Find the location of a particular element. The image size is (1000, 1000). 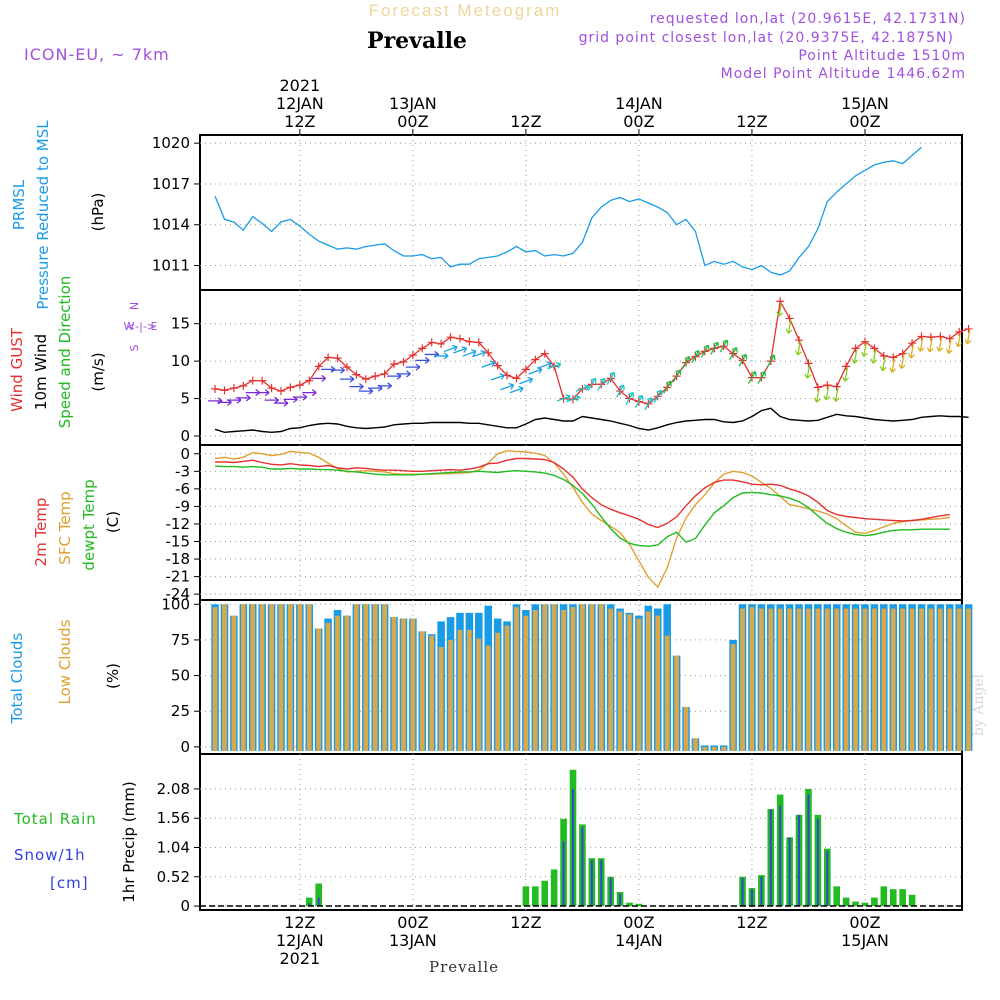

celsius-label: (C) is located at coordinates (113, 522).